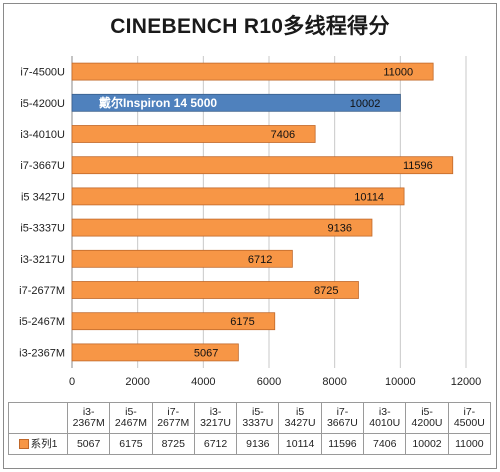  I want to click on data-table-header-cell: i3- 4010U, so click(385, 418).